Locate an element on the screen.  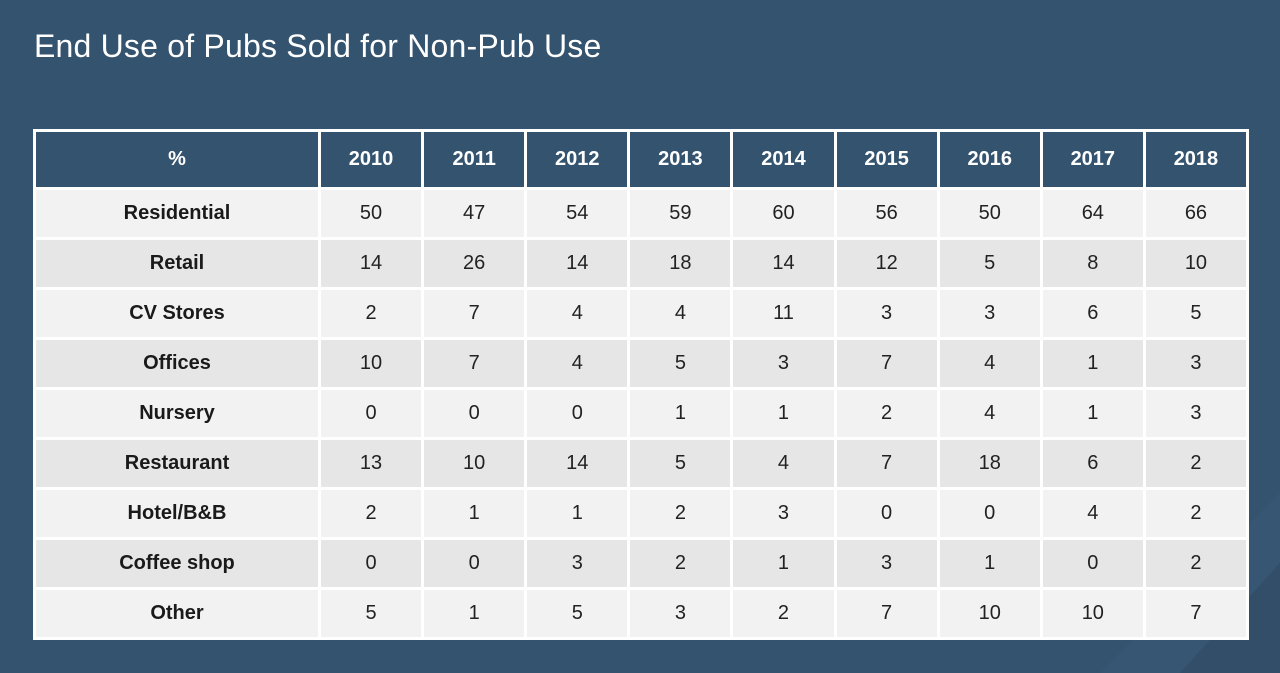
table-cell-residential-2014: 60 is located at coordinates (783, 213).